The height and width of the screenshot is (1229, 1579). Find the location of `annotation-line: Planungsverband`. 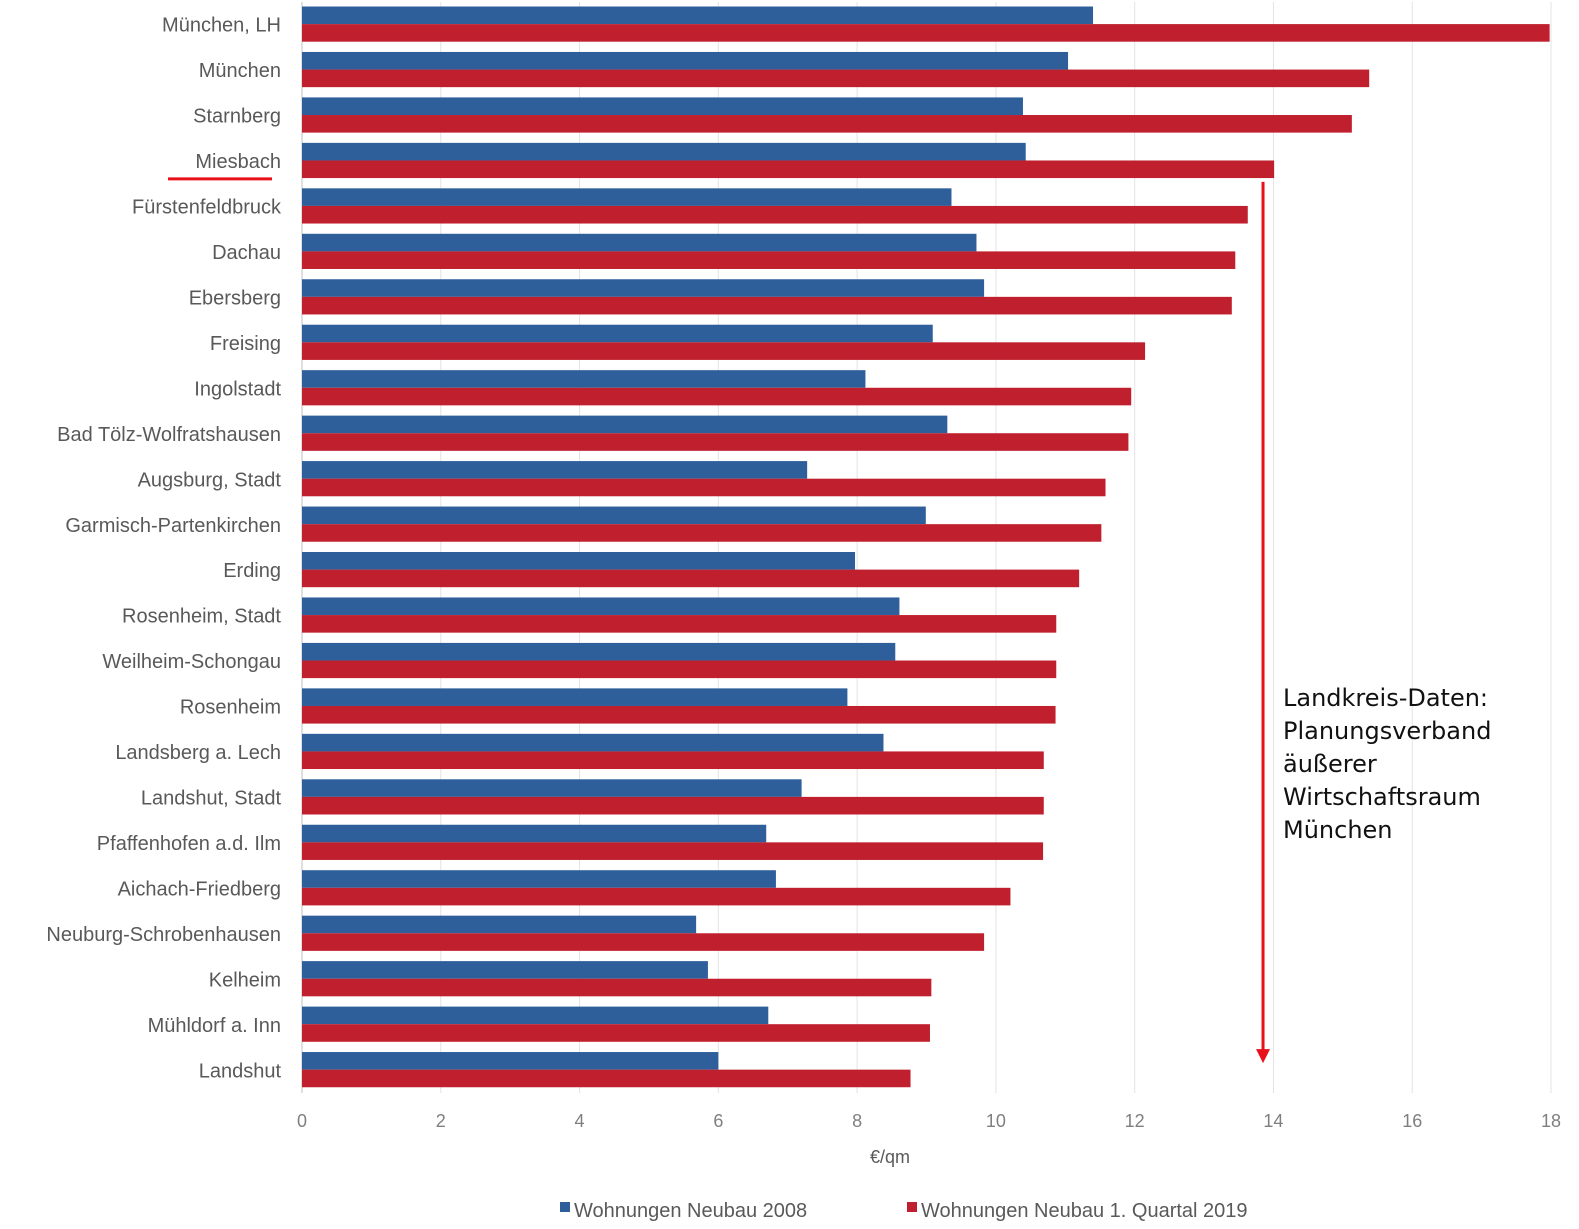

annotation-line: Planungsverband is located at coordinates (1387, 731).